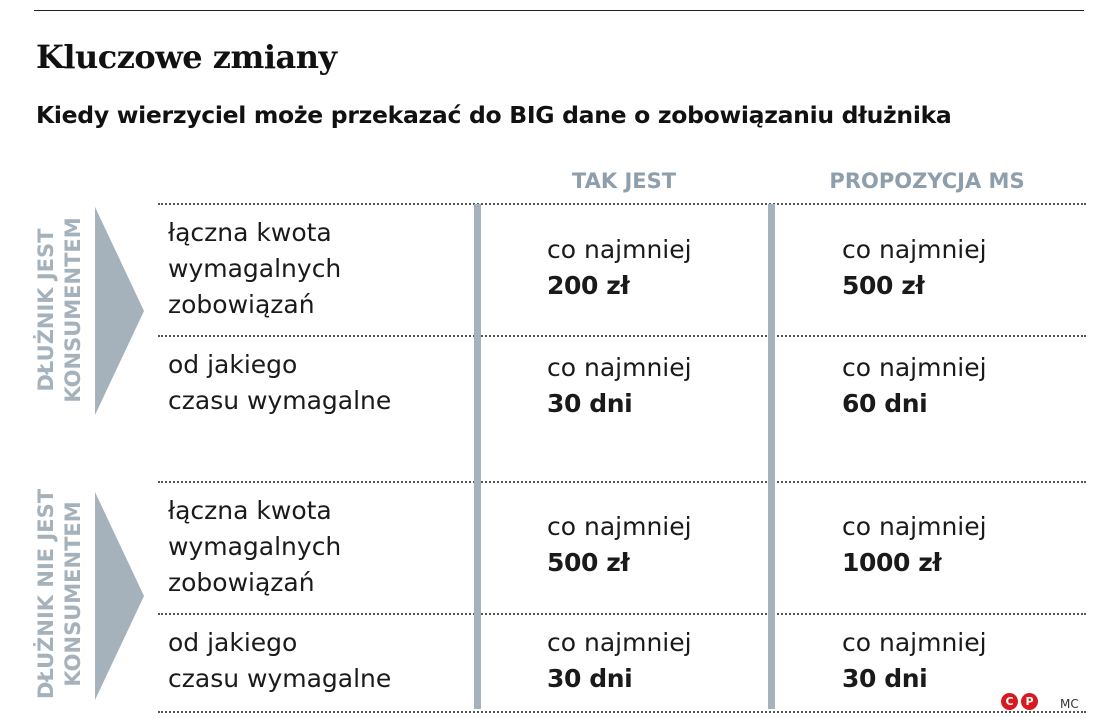 The width and height of the screenshot is (1096, 726). Describe the element at coordinates (1069, 704) in the screenshot. I see `author-initials: MC` at that location.